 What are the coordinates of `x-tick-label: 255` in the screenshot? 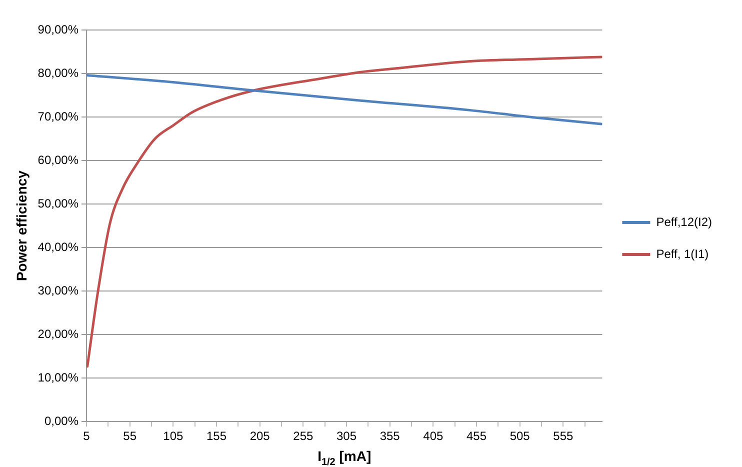 It's located at (303, 436).